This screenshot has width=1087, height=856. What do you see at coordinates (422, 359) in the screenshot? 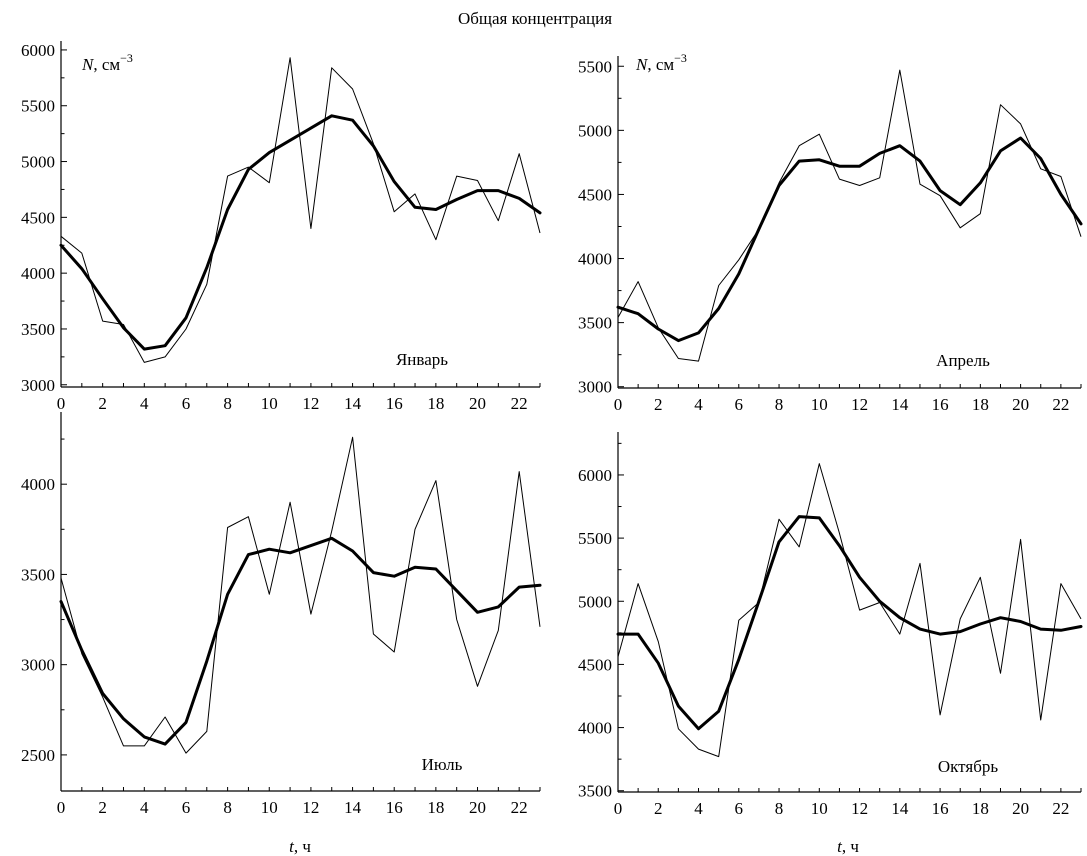
I see `panel-label: Январь` at bounding box center [422, 359].